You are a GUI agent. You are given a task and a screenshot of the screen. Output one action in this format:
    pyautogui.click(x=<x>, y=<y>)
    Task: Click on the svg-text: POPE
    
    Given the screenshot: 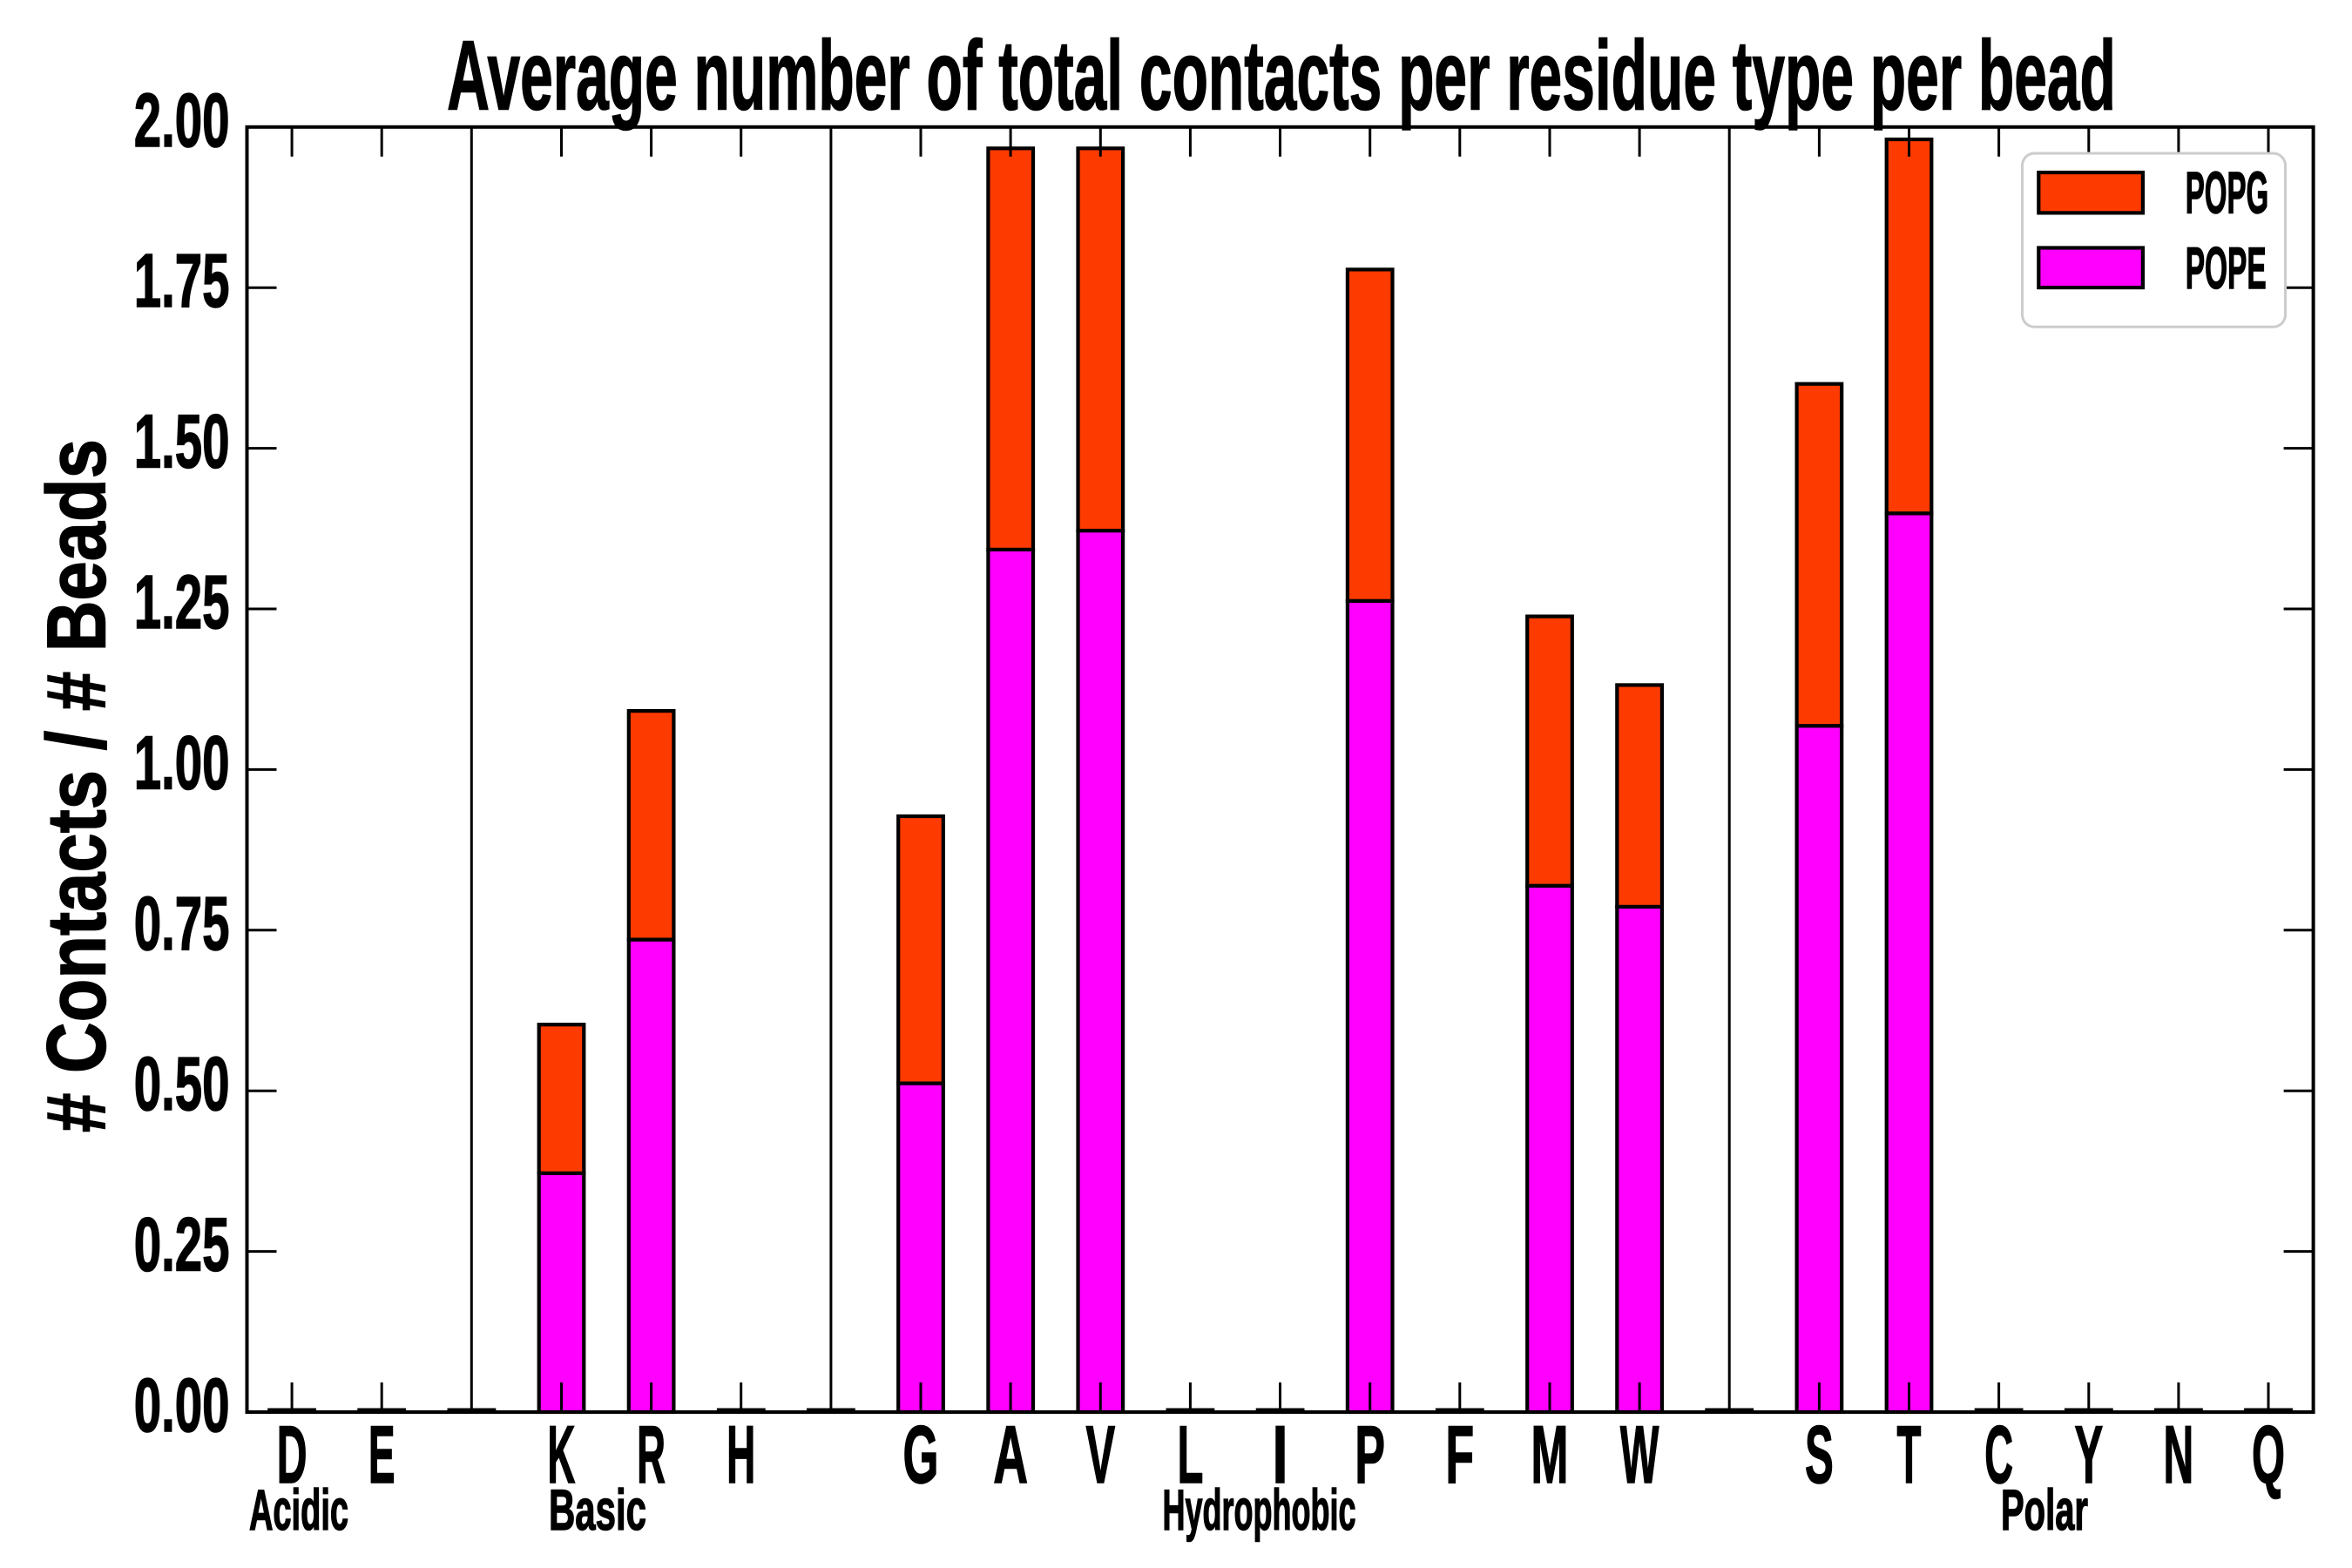 What is the action you would take?
    pyautogui.click(x=2226, y=268)
    